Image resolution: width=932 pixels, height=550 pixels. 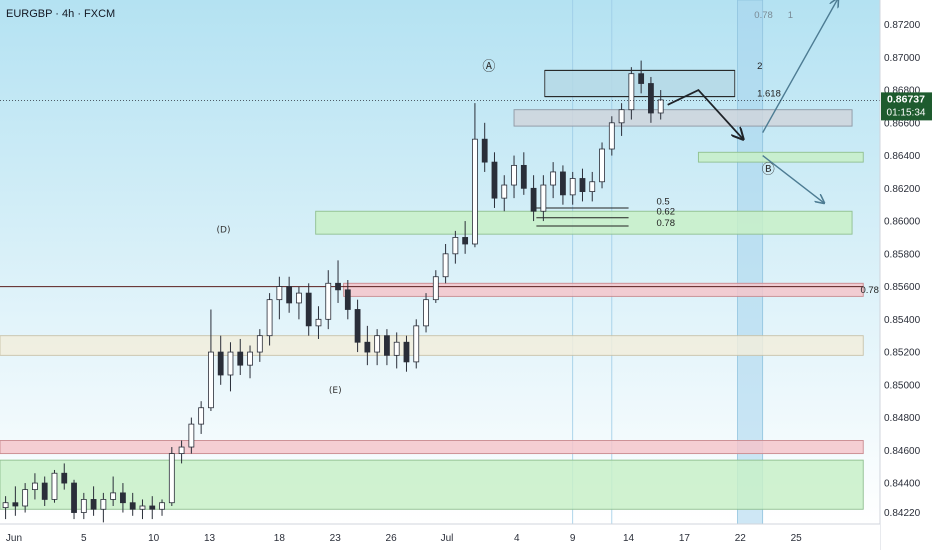 What do you see at coordinates (440, 537) in the screenshot?
I see `time-axis-area` at bounding box center [440, 537].